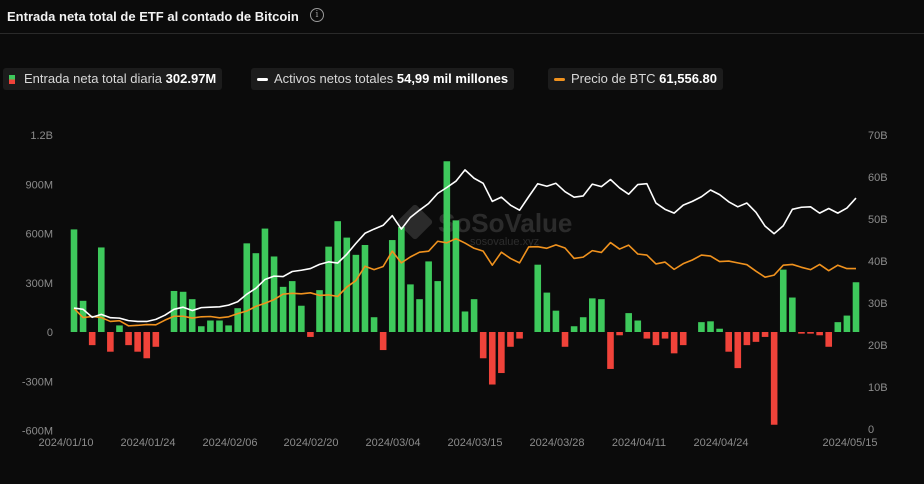 This screenshot has width=924, height=484. Describe the element at coordinates (871, 430) in the screenshot. I see `right-tick-label: 0` at that location.